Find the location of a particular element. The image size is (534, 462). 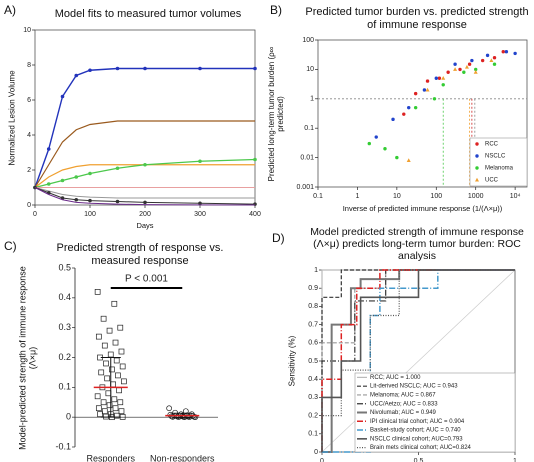

legend-label: Lit-derived NSCLC; AUC = 0.943 is located at coordinates (414, 387).